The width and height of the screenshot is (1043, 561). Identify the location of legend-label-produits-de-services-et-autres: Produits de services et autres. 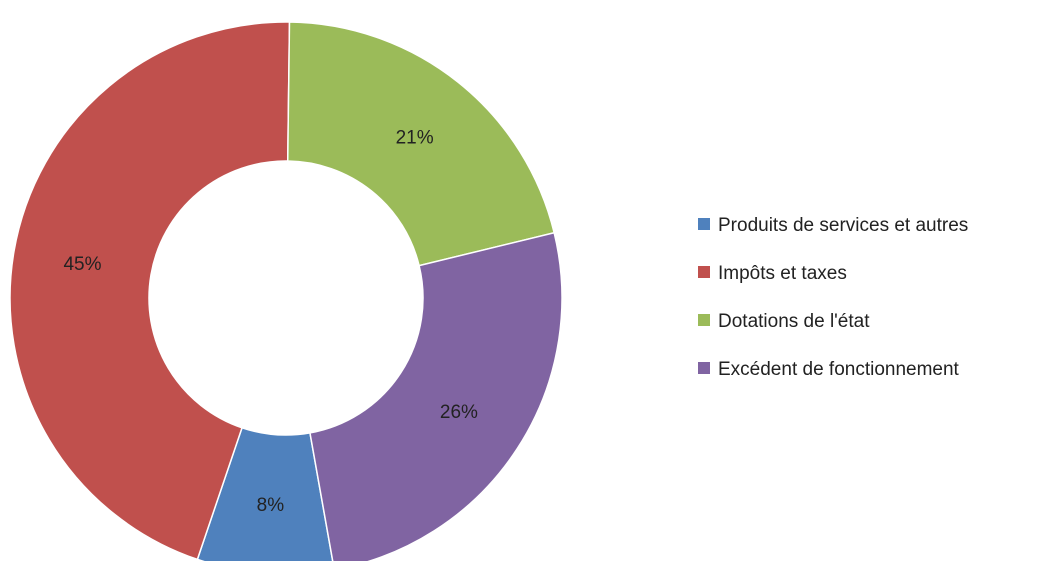
(843, 225).